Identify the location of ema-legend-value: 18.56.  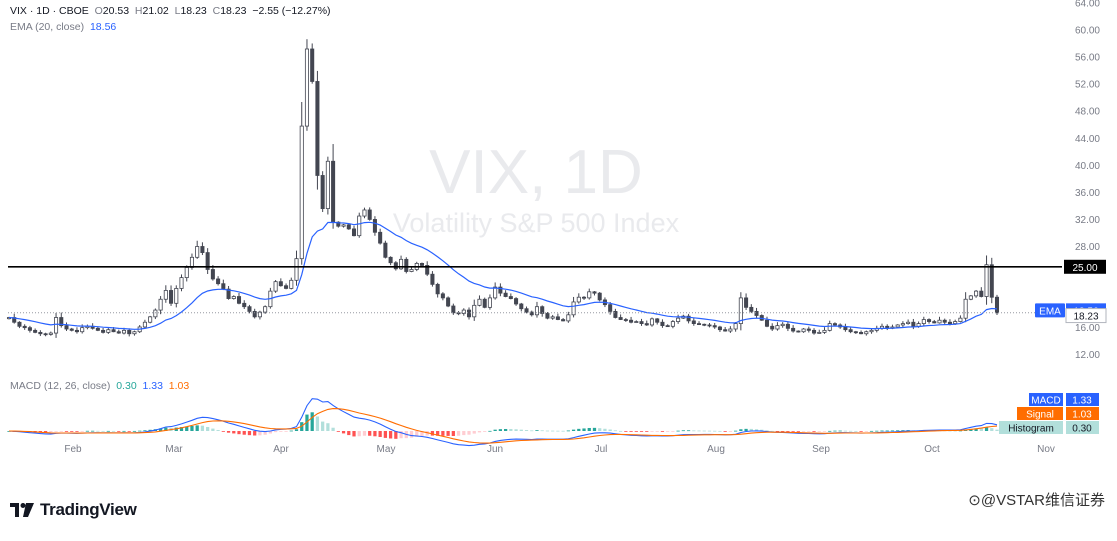
(103, 27).